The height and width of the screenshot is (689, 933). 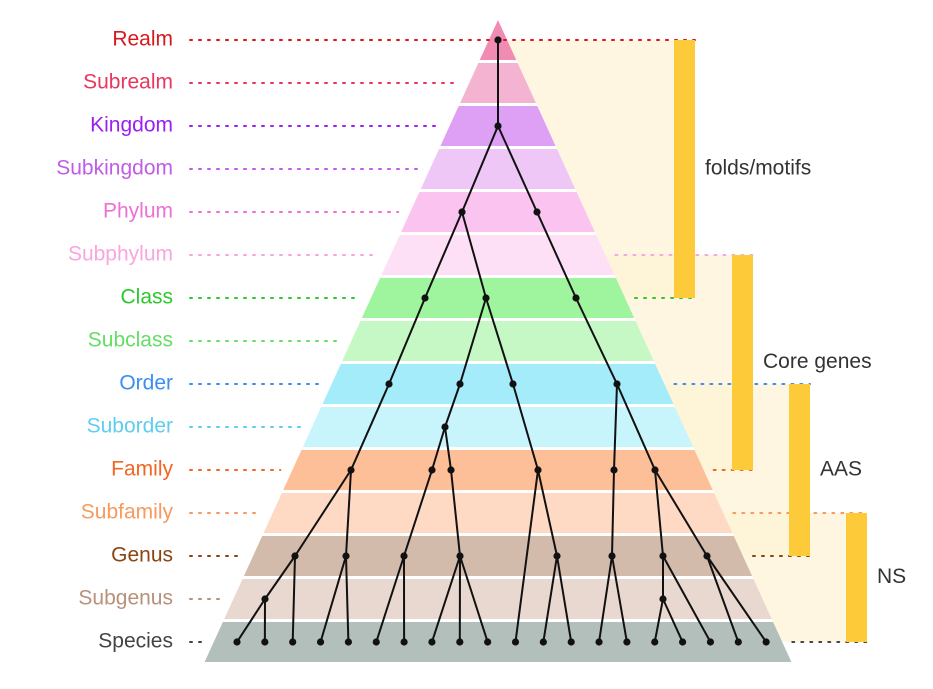 What do you see at coordinates (131, 125) in the screenshot?
I see `rank-label-kingdom: Kingdom` at bounding box center [131, 125].